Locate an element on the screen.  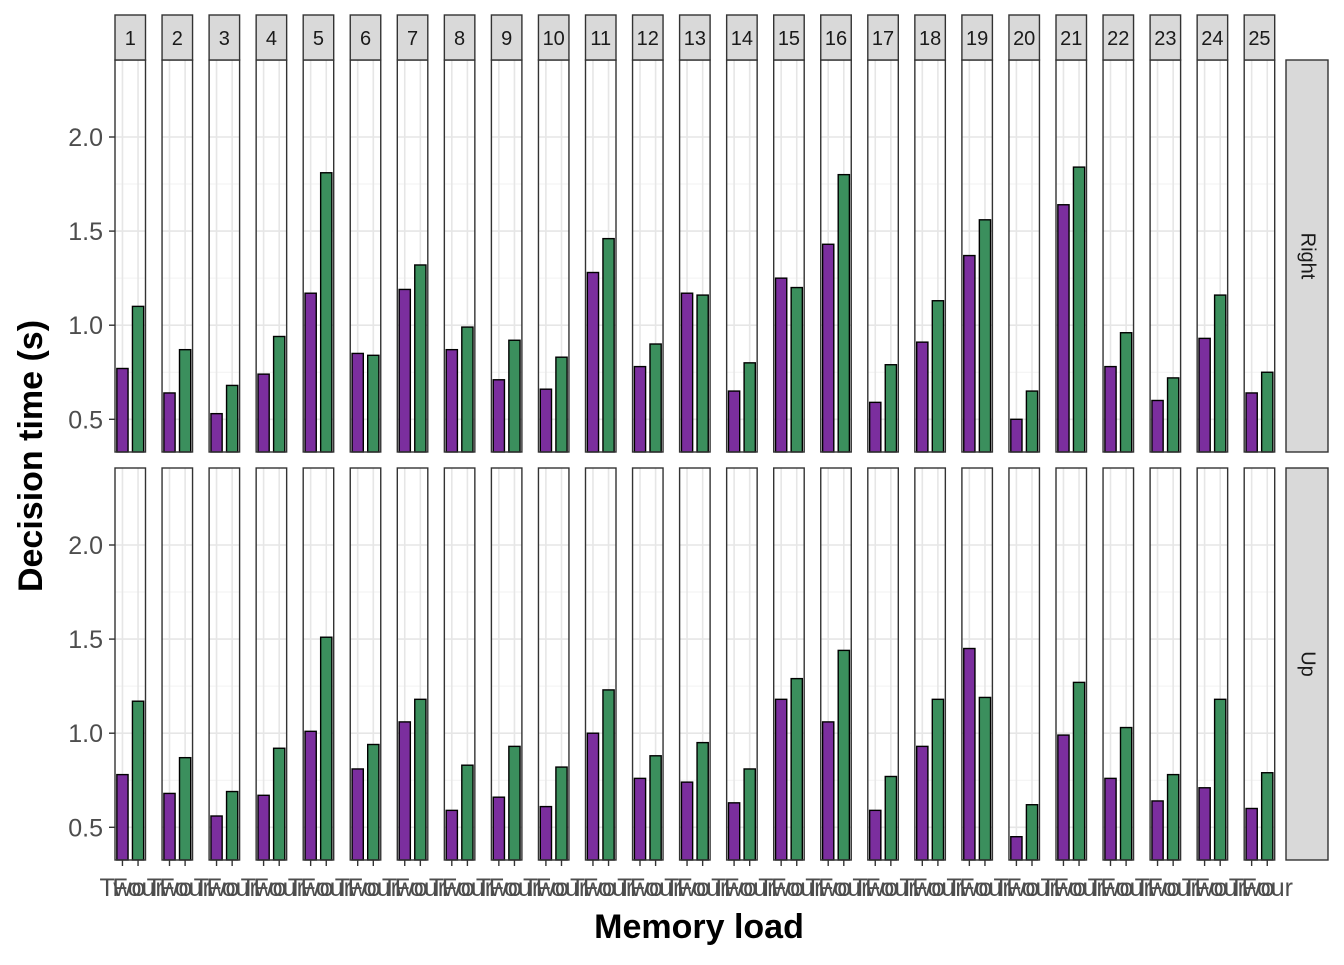
panel-strip-label: 11 is located at coordinates (600, 39).